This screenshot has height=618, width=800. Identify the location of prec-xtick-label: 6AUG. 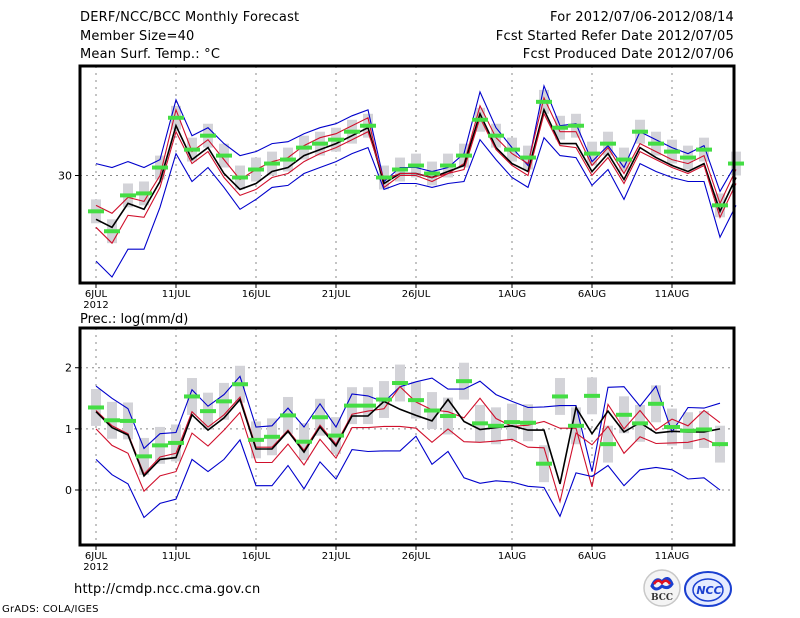
(592, 556).